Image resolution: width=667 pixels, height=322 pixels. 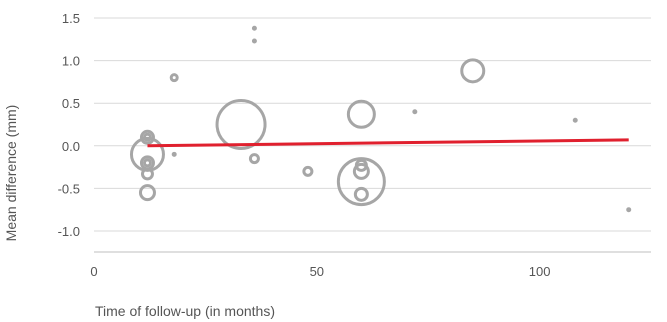 I want to click on x-axis-label: Time of follow-up (in months), so click(x=185, y=311).